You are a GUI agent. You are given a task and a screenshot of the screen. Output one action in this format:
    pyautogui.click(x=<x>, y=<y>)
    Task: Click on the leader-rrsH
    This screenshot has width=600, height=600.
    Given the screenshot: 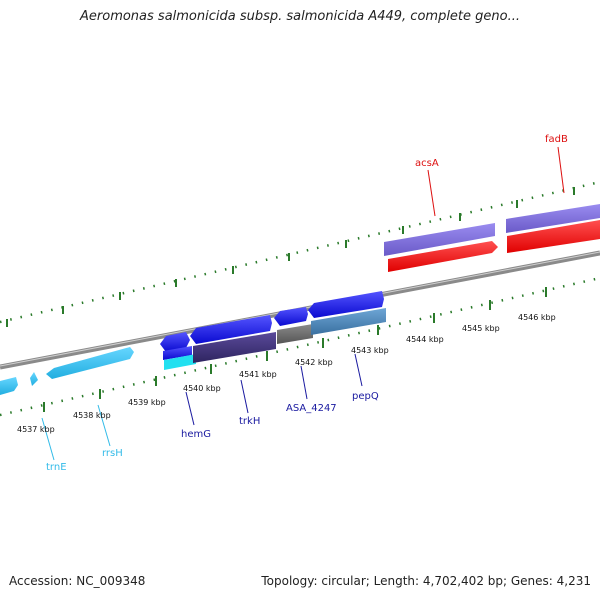 What is the action you would take?
    pyautogui.click(x=104, y=425)
    